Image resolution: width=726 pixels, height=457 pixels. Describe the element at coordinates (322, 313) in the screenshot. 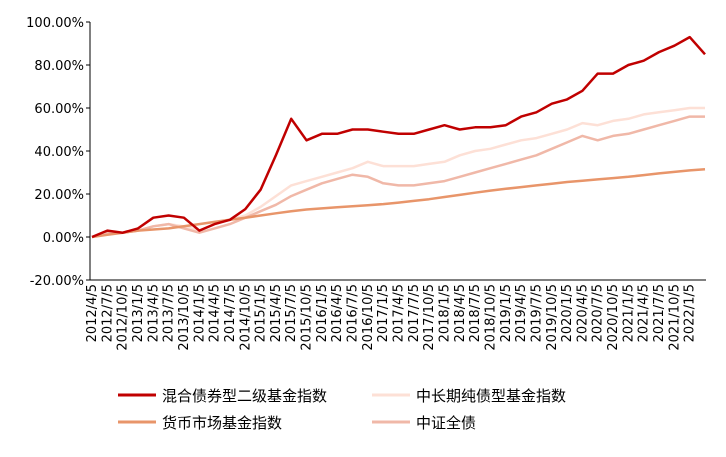

I see `x-tick-label: 2016/1/5` at that location.